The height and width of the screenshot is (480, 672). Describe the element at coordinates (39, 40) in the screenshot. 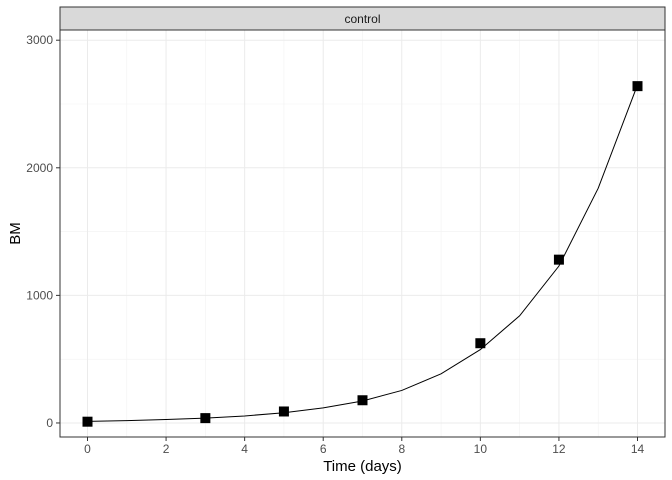

I see `y-tick-label: 3000` at that location.